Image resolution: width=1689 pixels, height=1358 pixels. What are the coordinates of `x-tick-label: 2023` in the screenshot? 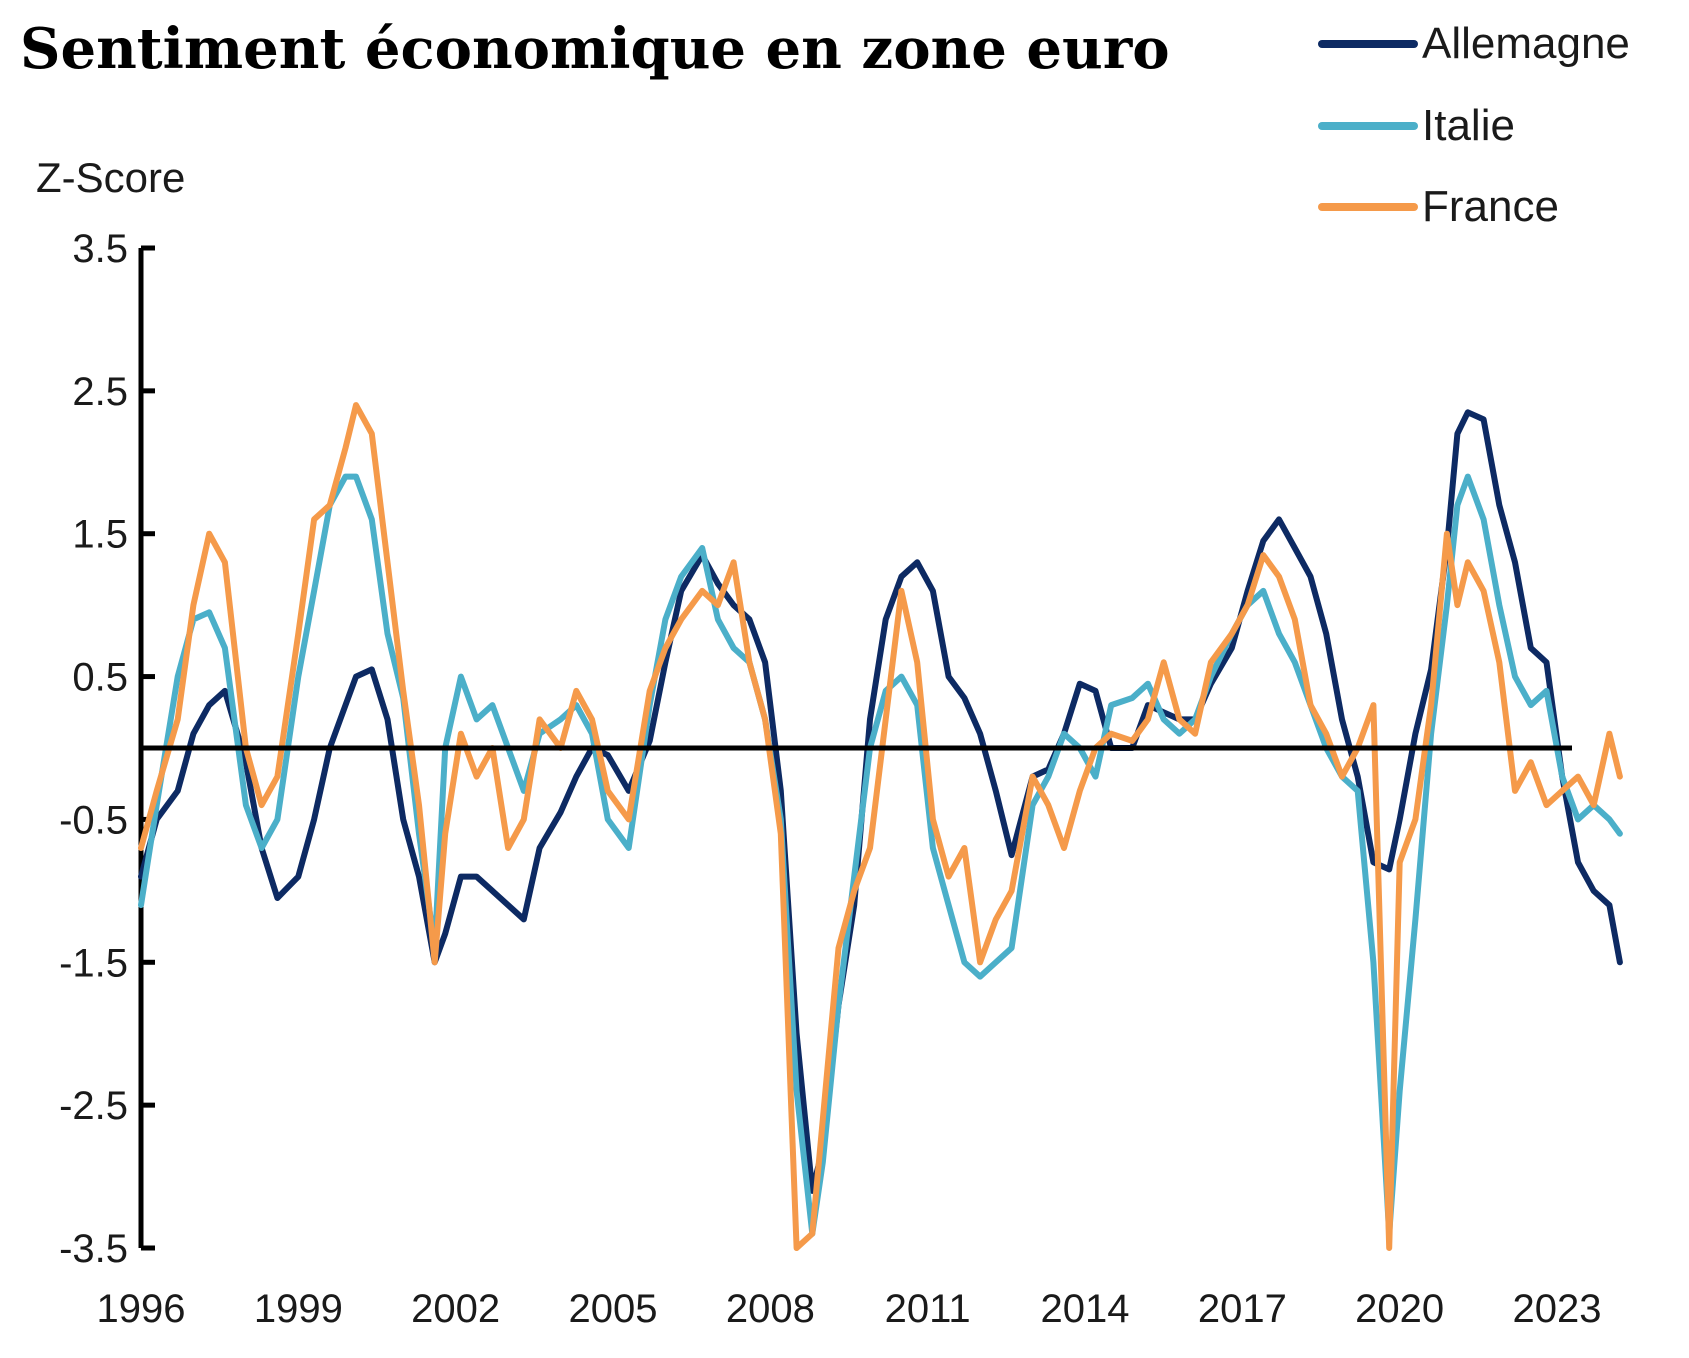 It's located at (1557, 1309).